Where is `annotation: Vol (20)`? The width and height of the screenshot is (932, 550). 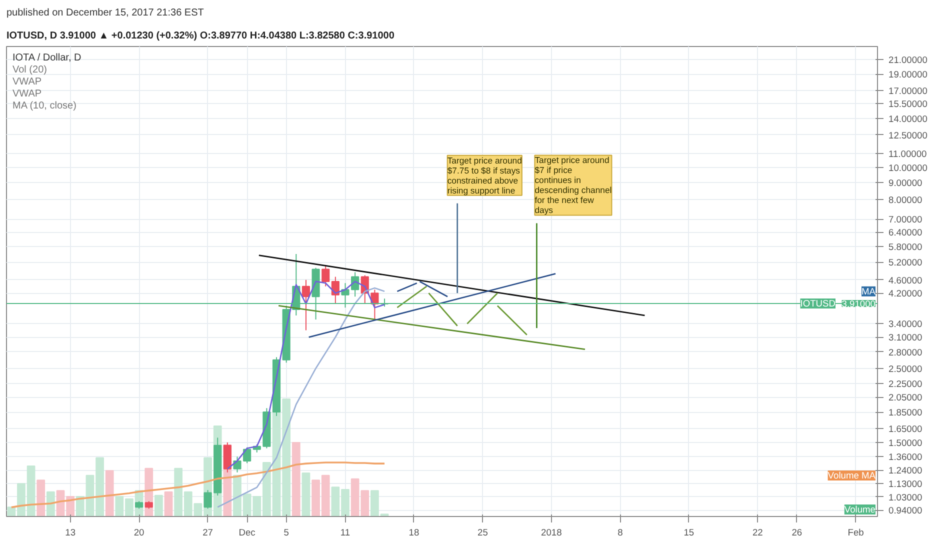
annotation: Vol (20) is located at coordinates (29, 70).